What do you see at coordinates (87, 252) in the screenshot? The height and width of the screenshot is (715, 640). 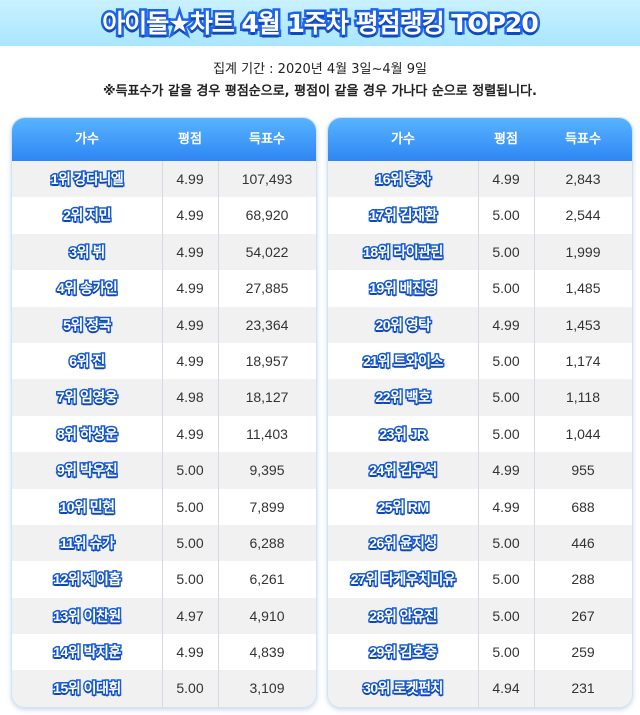 I see `singer-cell: 3위 뷔` at bounding box center [87, 252].